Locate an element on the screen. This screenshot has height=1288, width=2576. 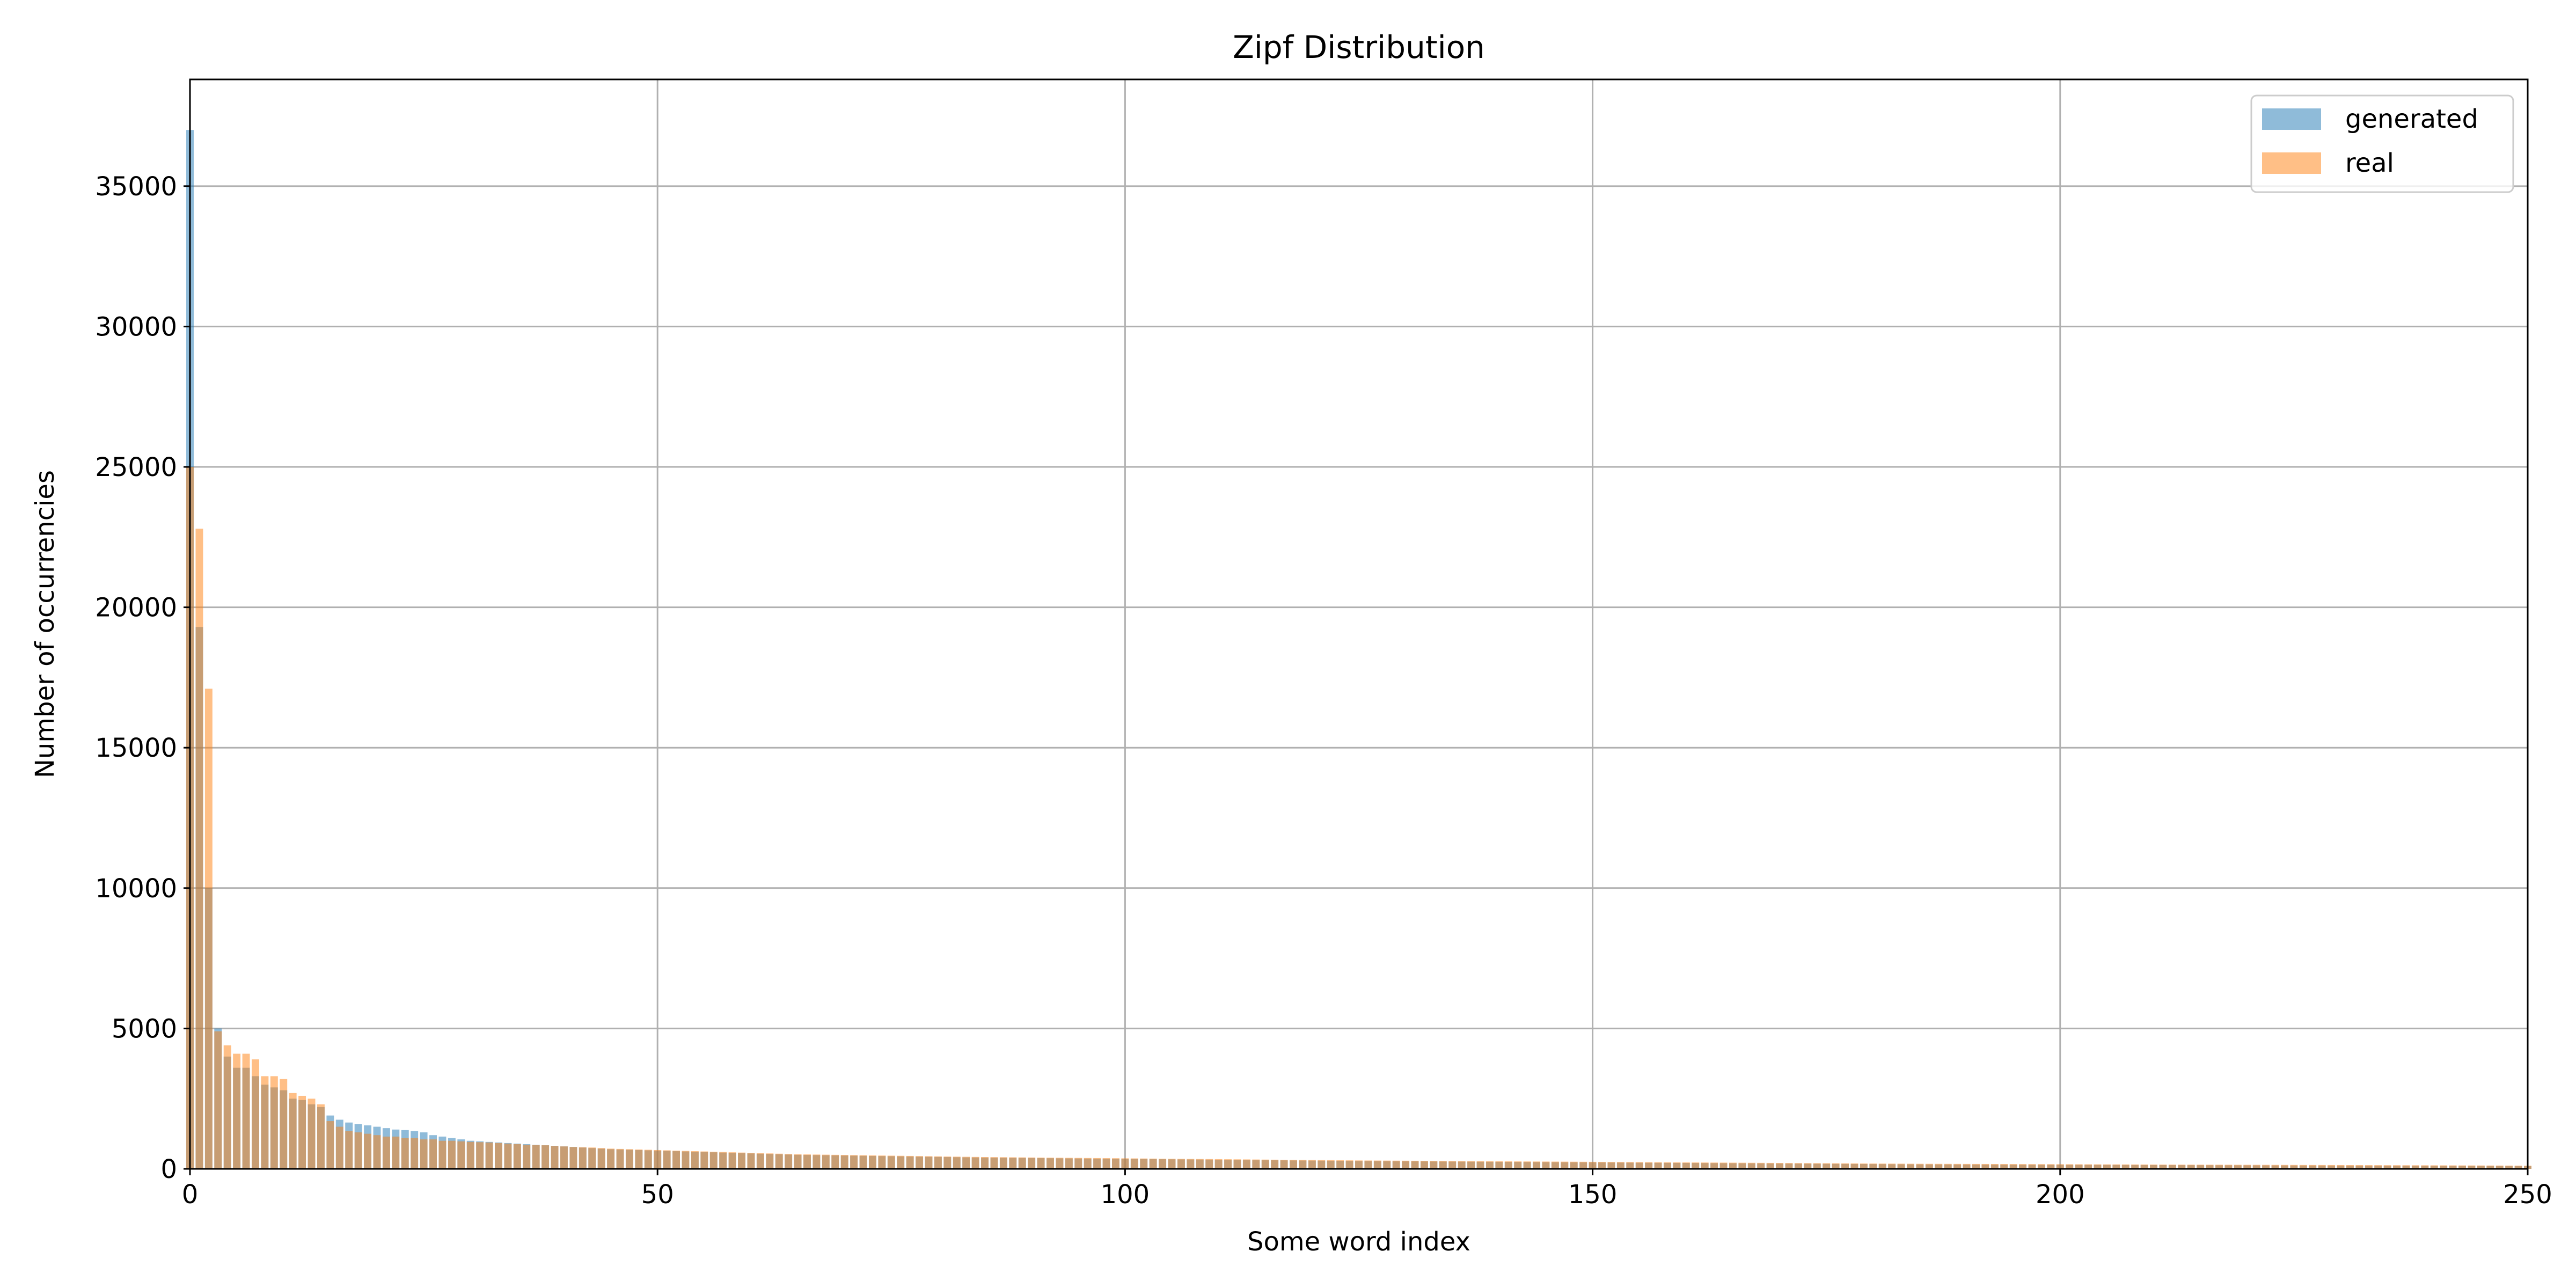
y-tick-label: 5000 is located at coordinates (144, 1029).